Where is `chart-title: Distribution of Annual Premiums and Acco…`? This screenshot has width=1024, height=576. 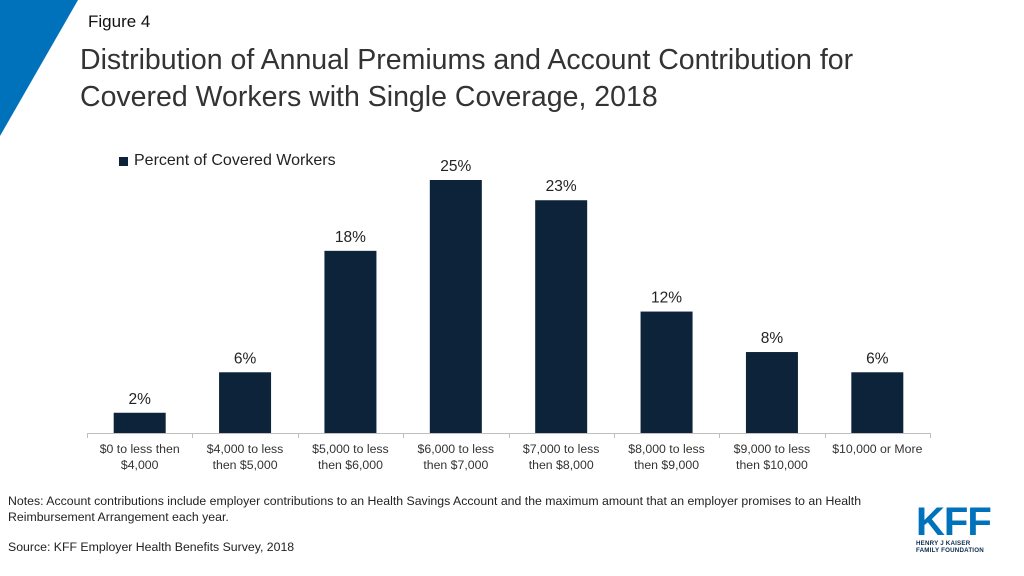
chart-title: Distribution of Annual Premiums and Acco… is located at coordinates (530, 79).